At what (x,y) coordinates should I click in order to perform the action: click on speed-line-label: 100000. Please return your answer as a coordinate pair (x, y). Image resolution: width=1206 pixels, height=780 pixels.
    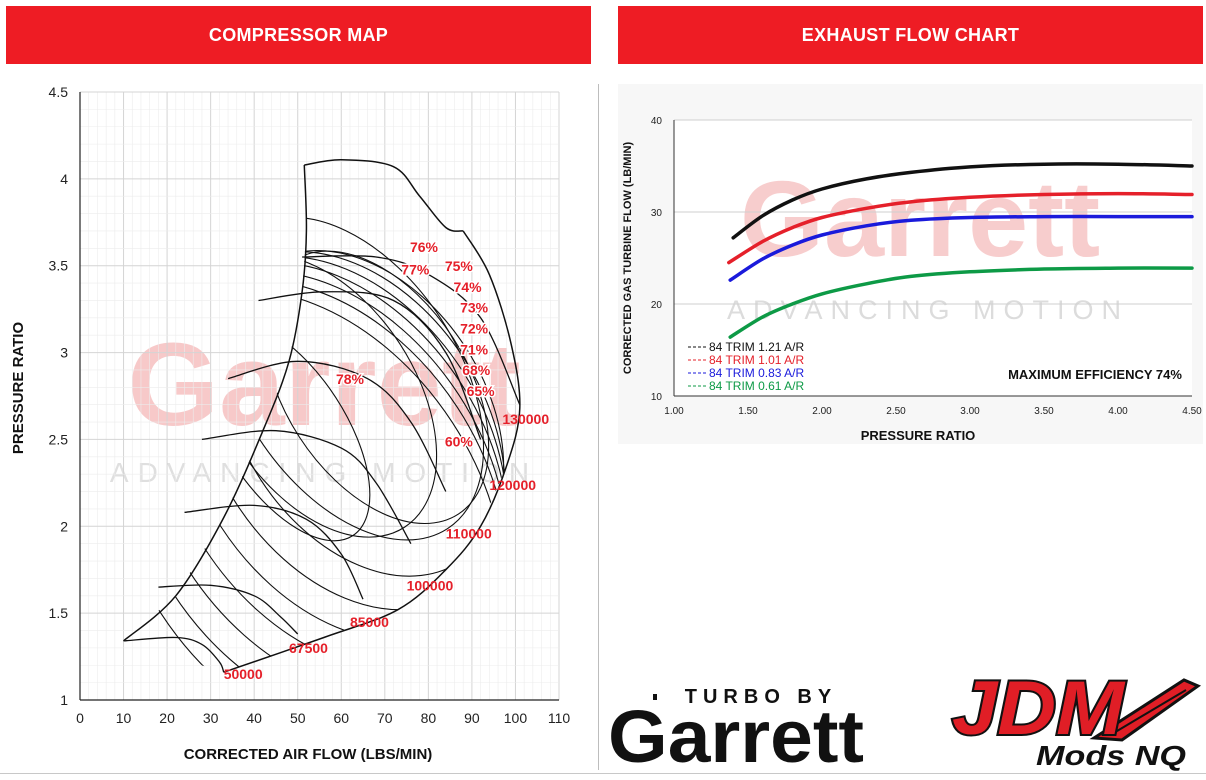
    Looking at the image, I should click on (430, 586).